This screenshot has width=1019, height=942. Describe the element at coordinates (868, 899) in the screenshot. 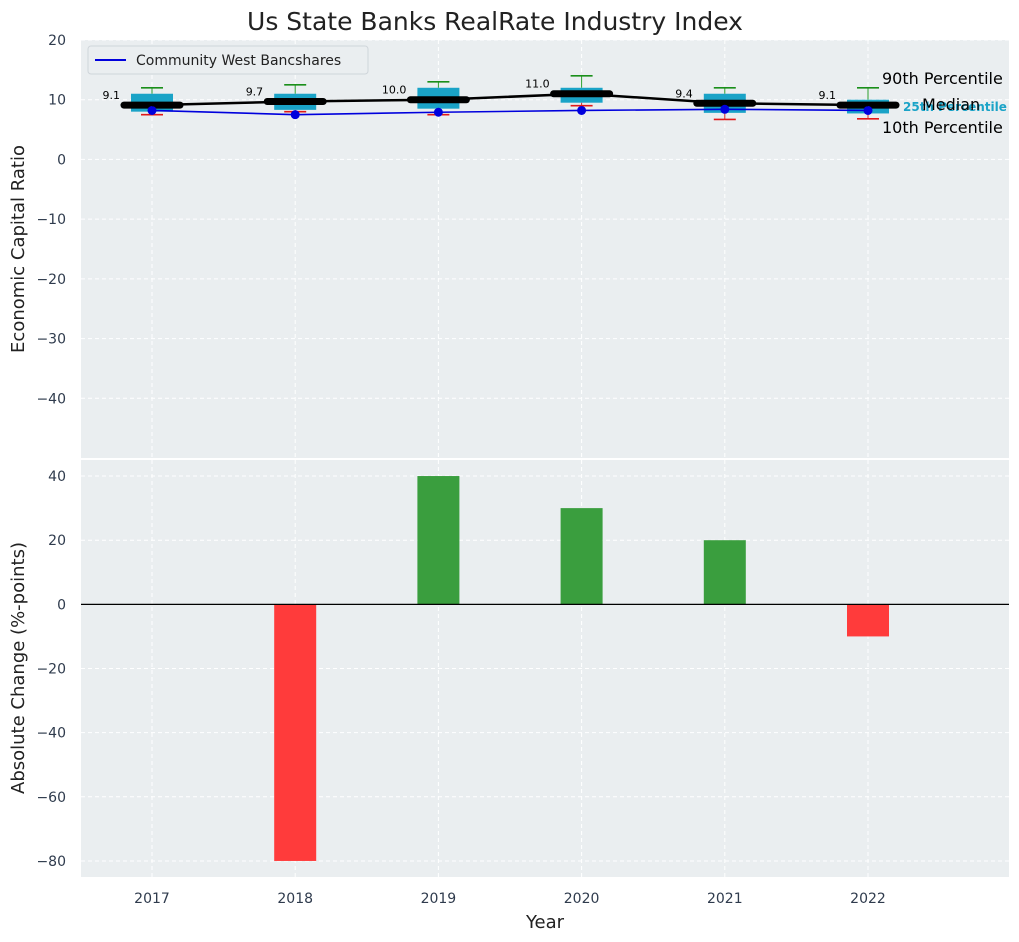

I see `x-tick-label: 2022` at that location.